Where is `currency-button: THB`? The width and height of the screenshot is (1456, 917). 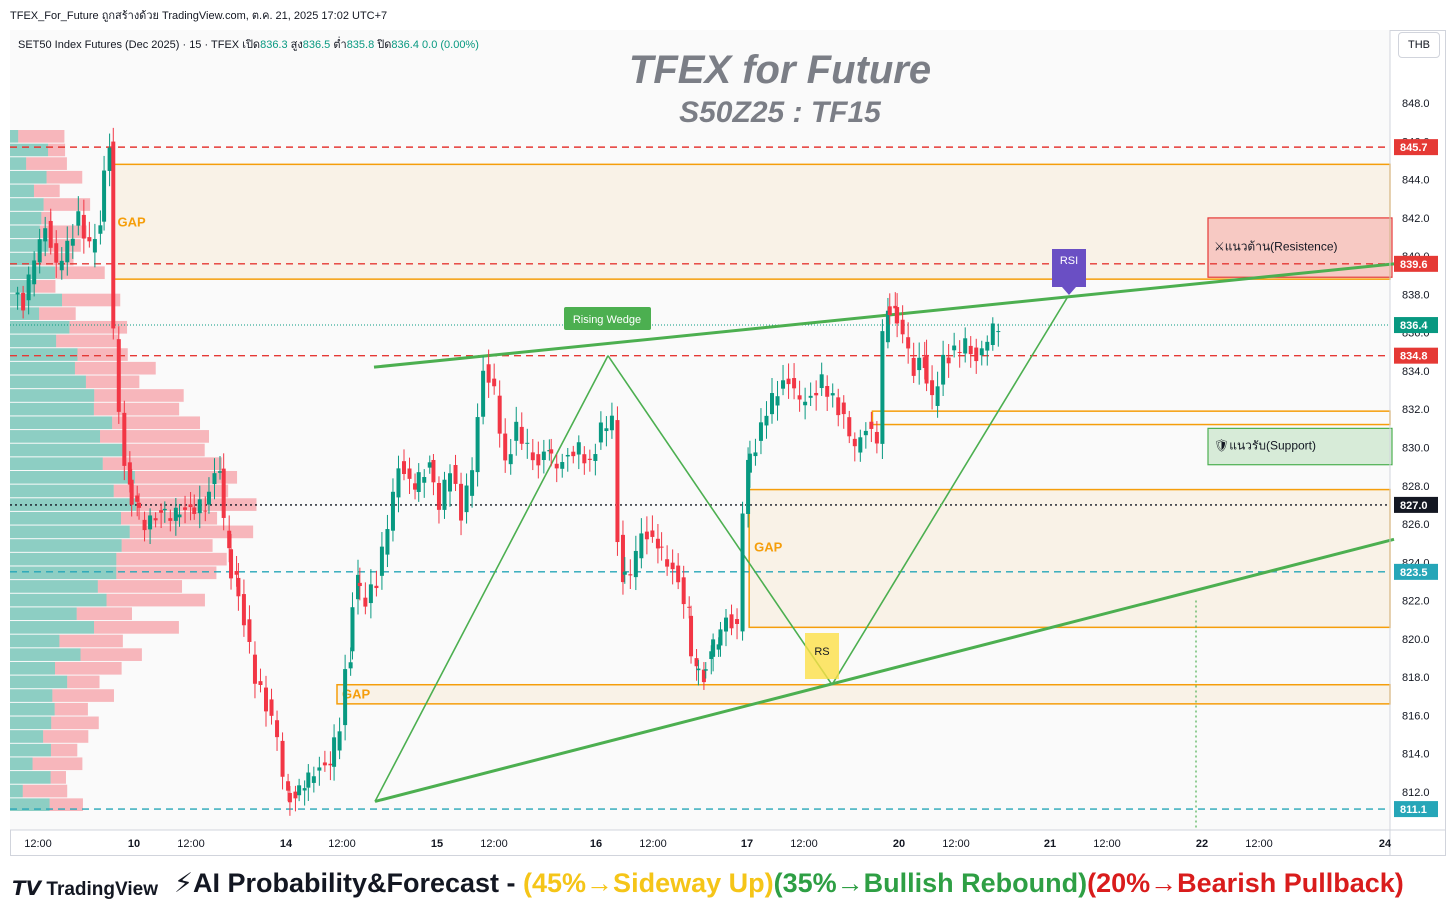
currency-button: THB is located at coordinates (1419, 45).